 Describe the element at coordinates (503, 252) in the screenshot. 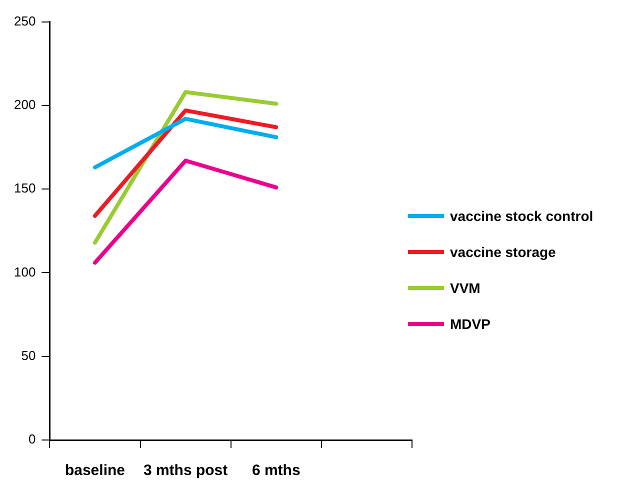

I see `legend-label: vaccine storage` at that location.